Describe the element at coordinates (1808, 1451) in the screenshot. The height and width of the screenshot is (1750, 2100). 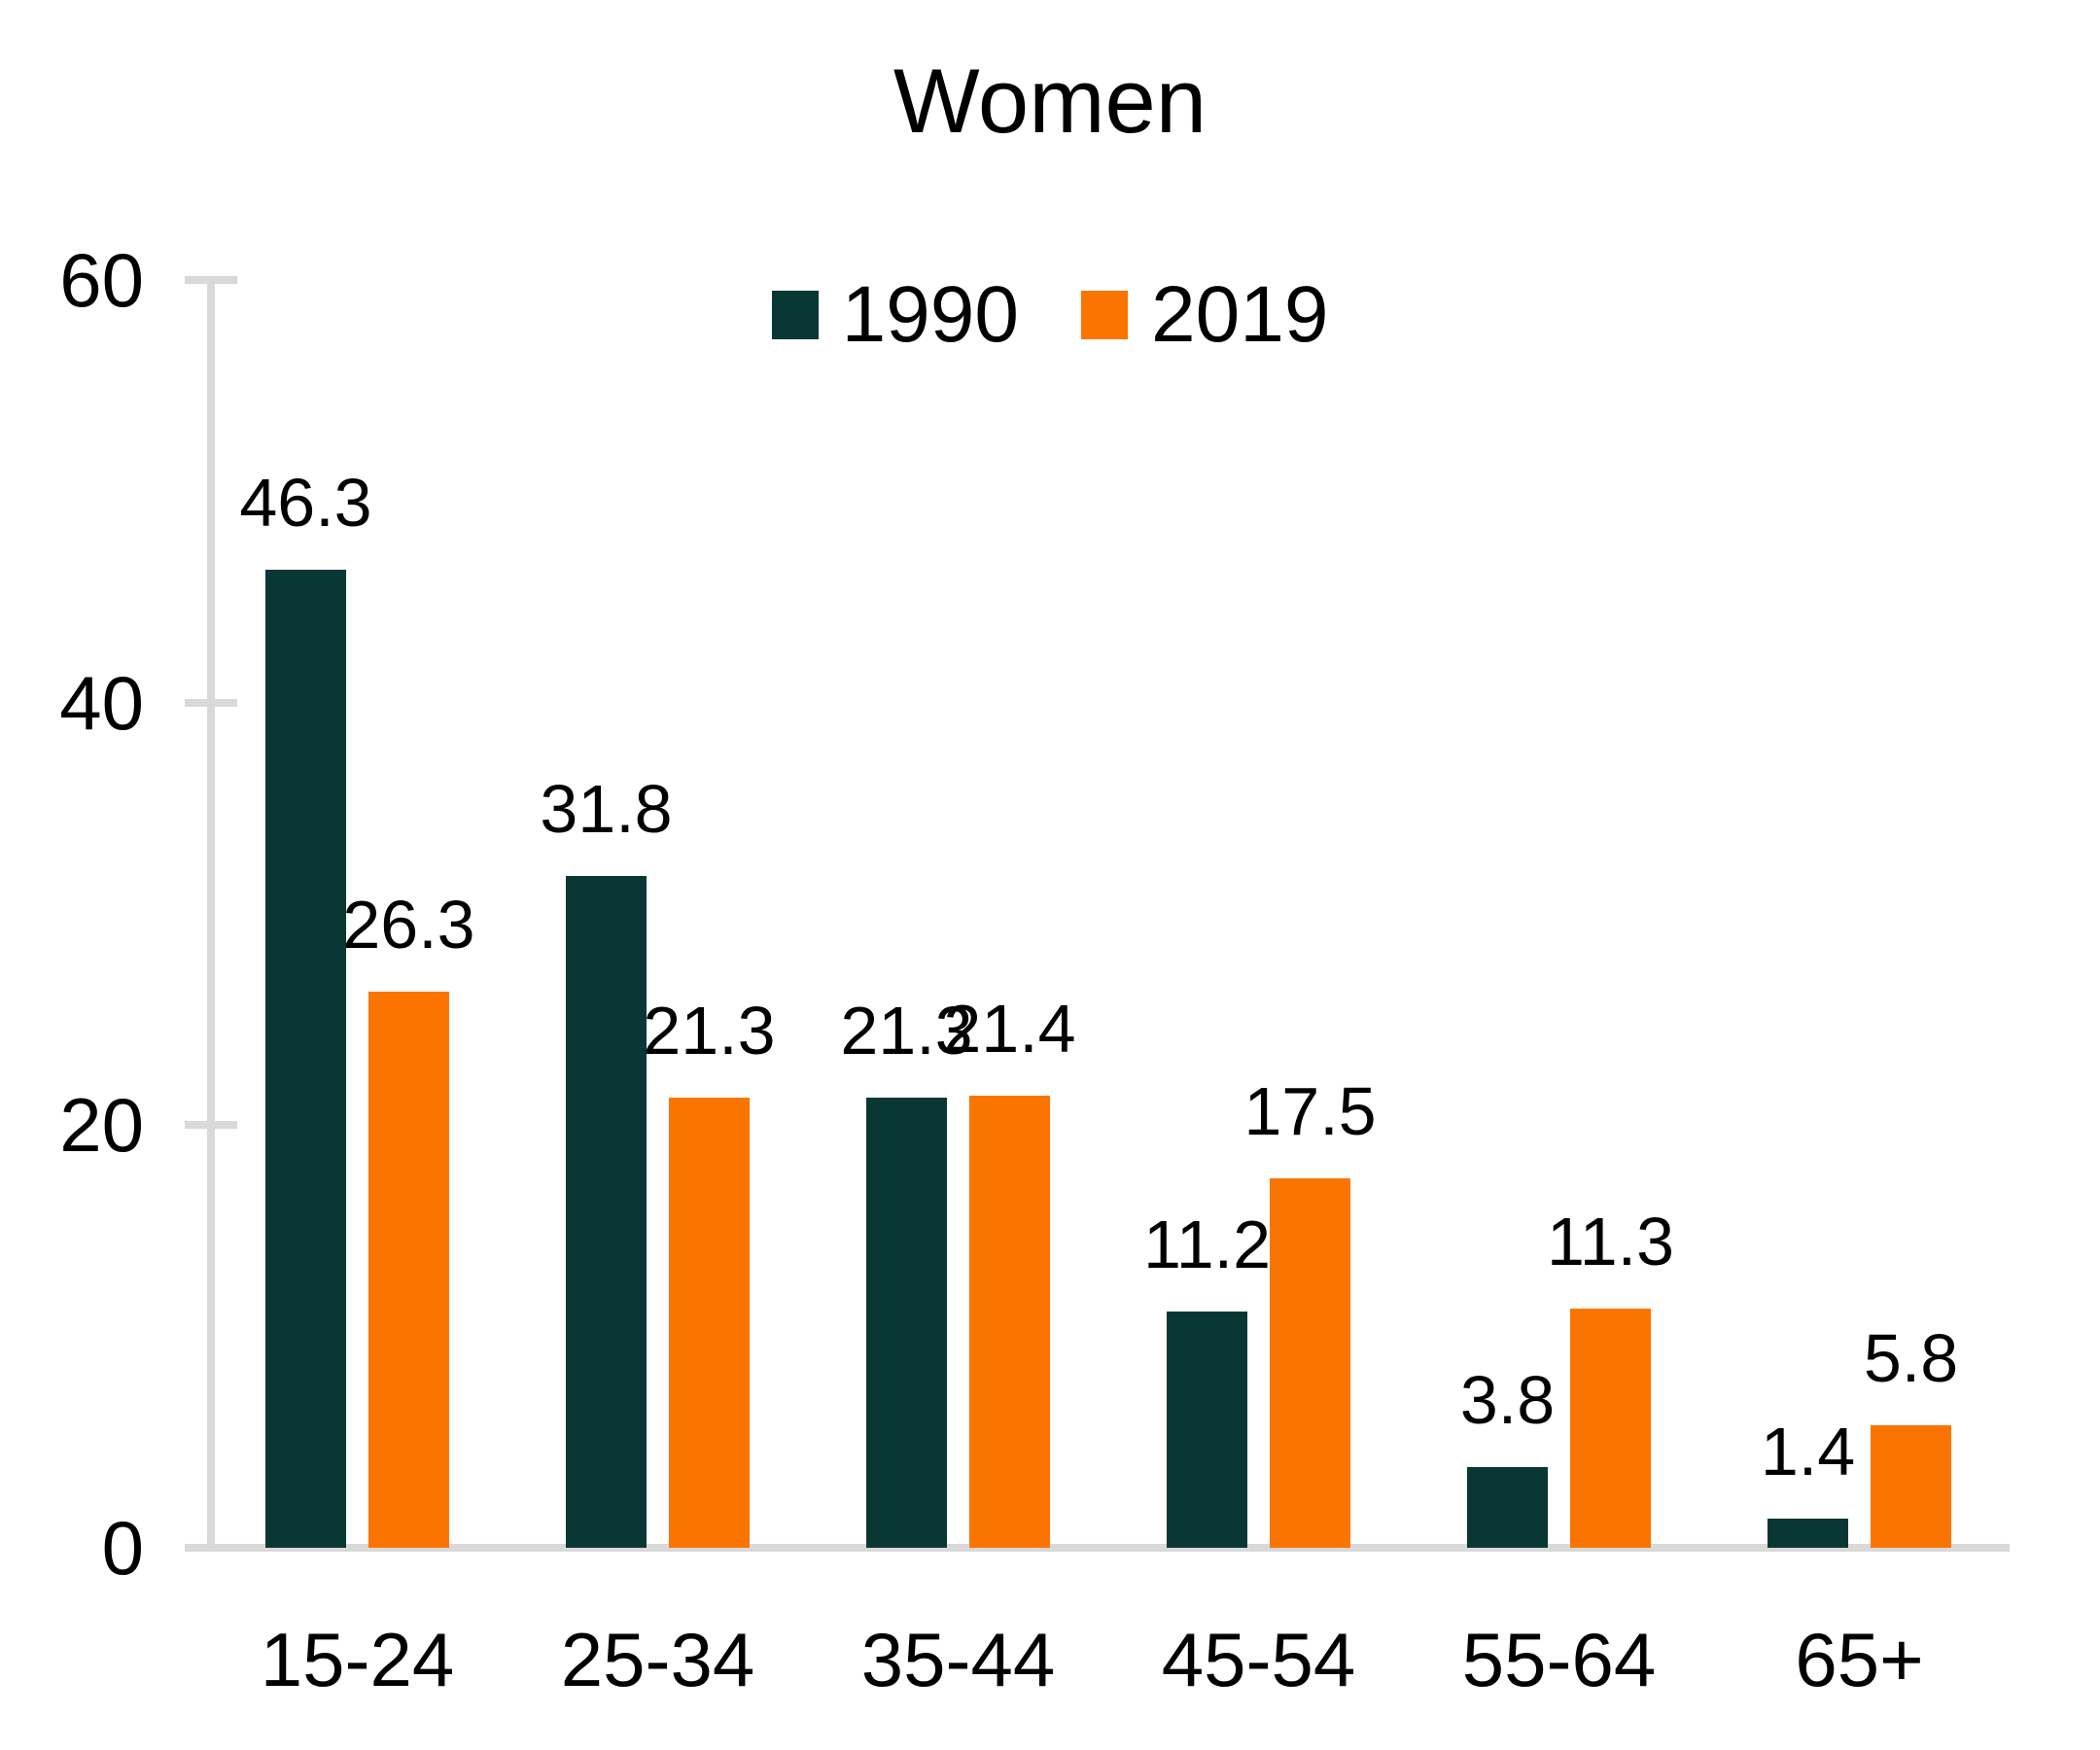
I see `value-label-1990-65+: 1.4` at that location.